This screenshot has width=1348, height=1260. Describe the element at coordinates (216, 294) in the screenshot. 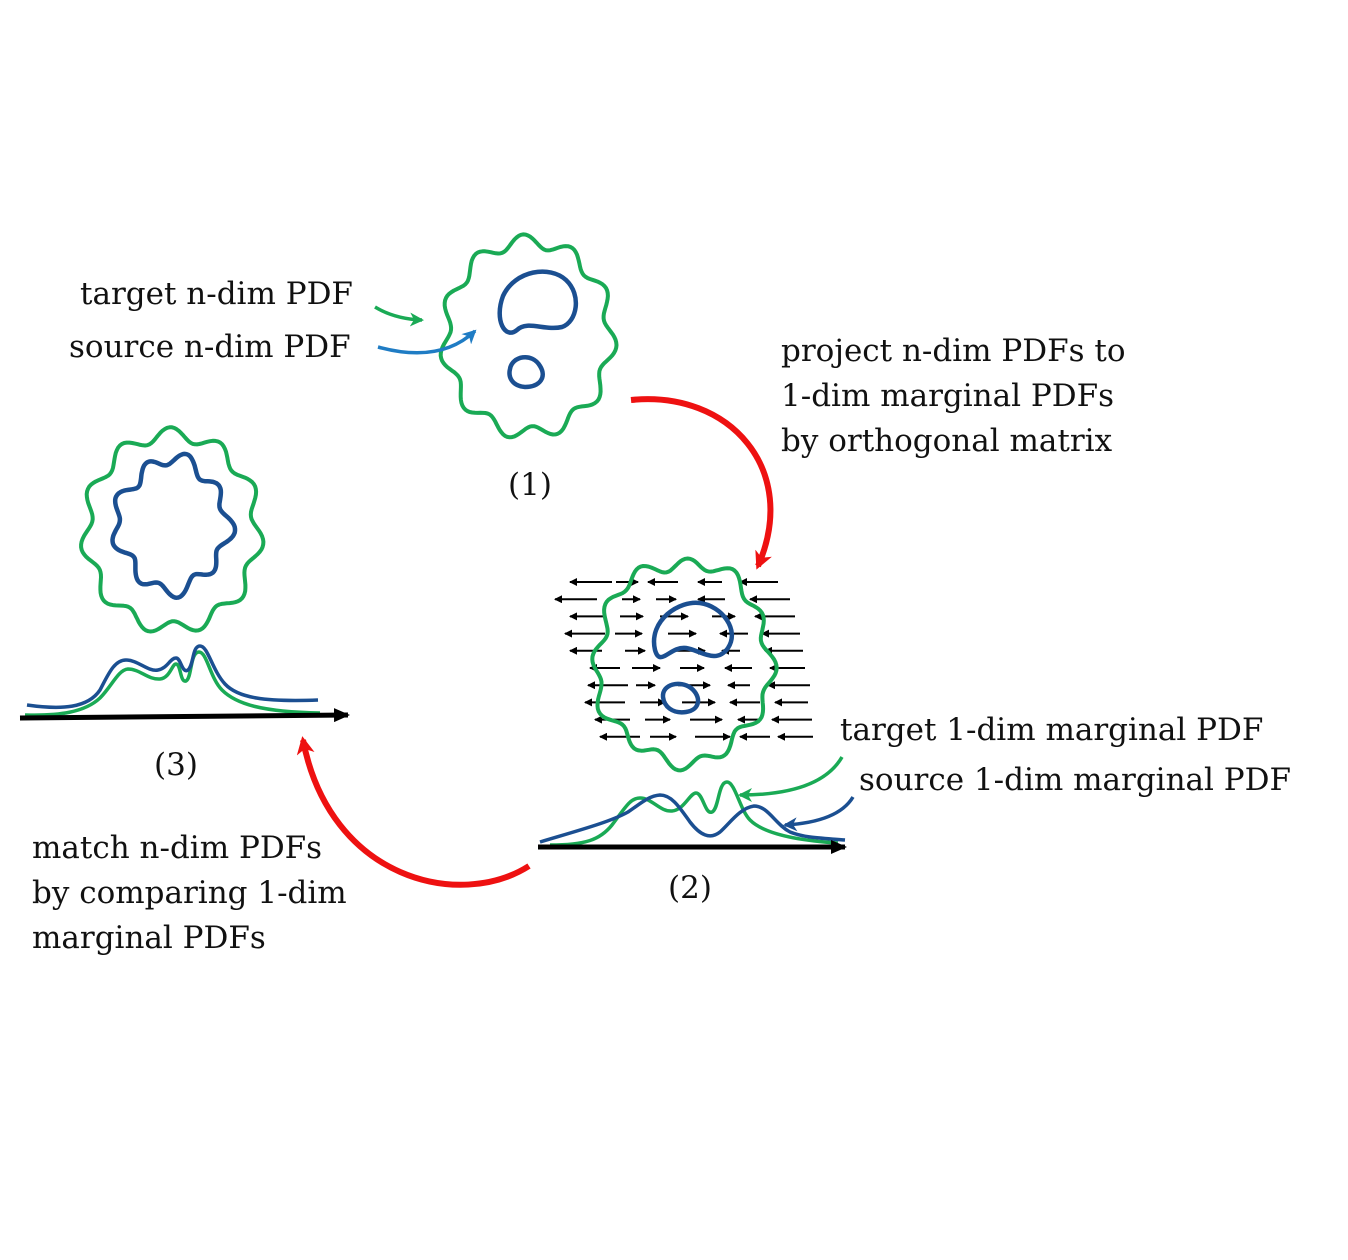

I see `target-ndim-pdf-label: target n-dim PDF` at that location.